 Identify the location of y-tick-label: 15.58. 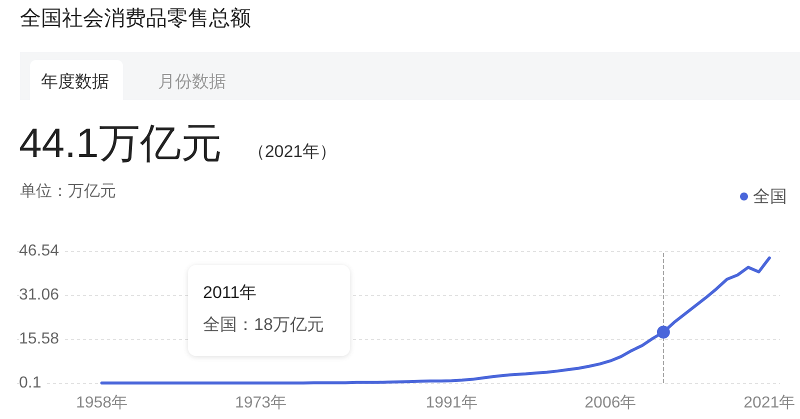
(39, 339).